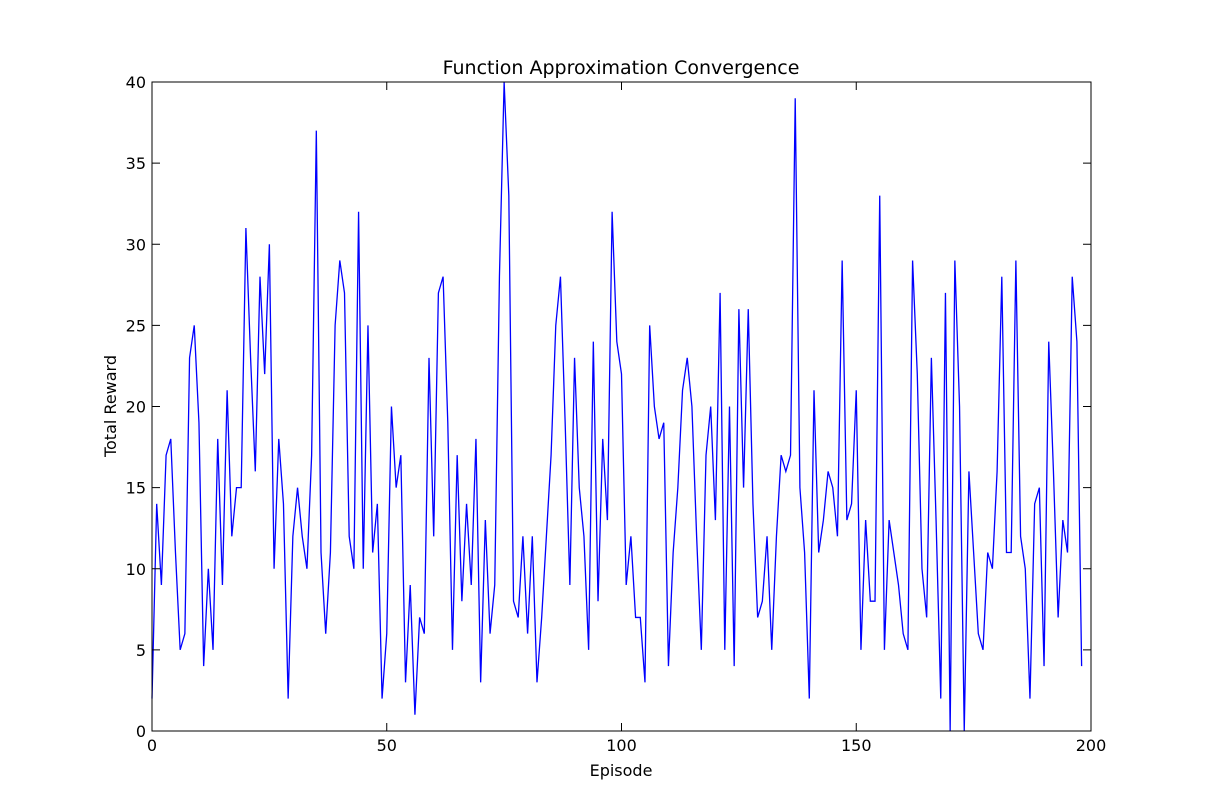  What do you see at coordinates (136, 488) in the screenshot?
I see `y-tick-label: 15` at bounding box center [136, 488].